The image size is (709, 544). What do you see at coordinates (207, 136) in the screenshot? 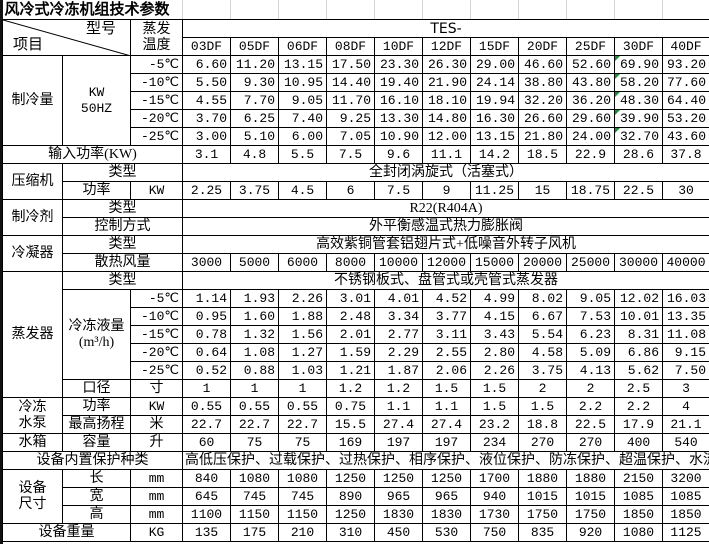
I see `value-cell: 3.00` at bounding box center [207, 136].